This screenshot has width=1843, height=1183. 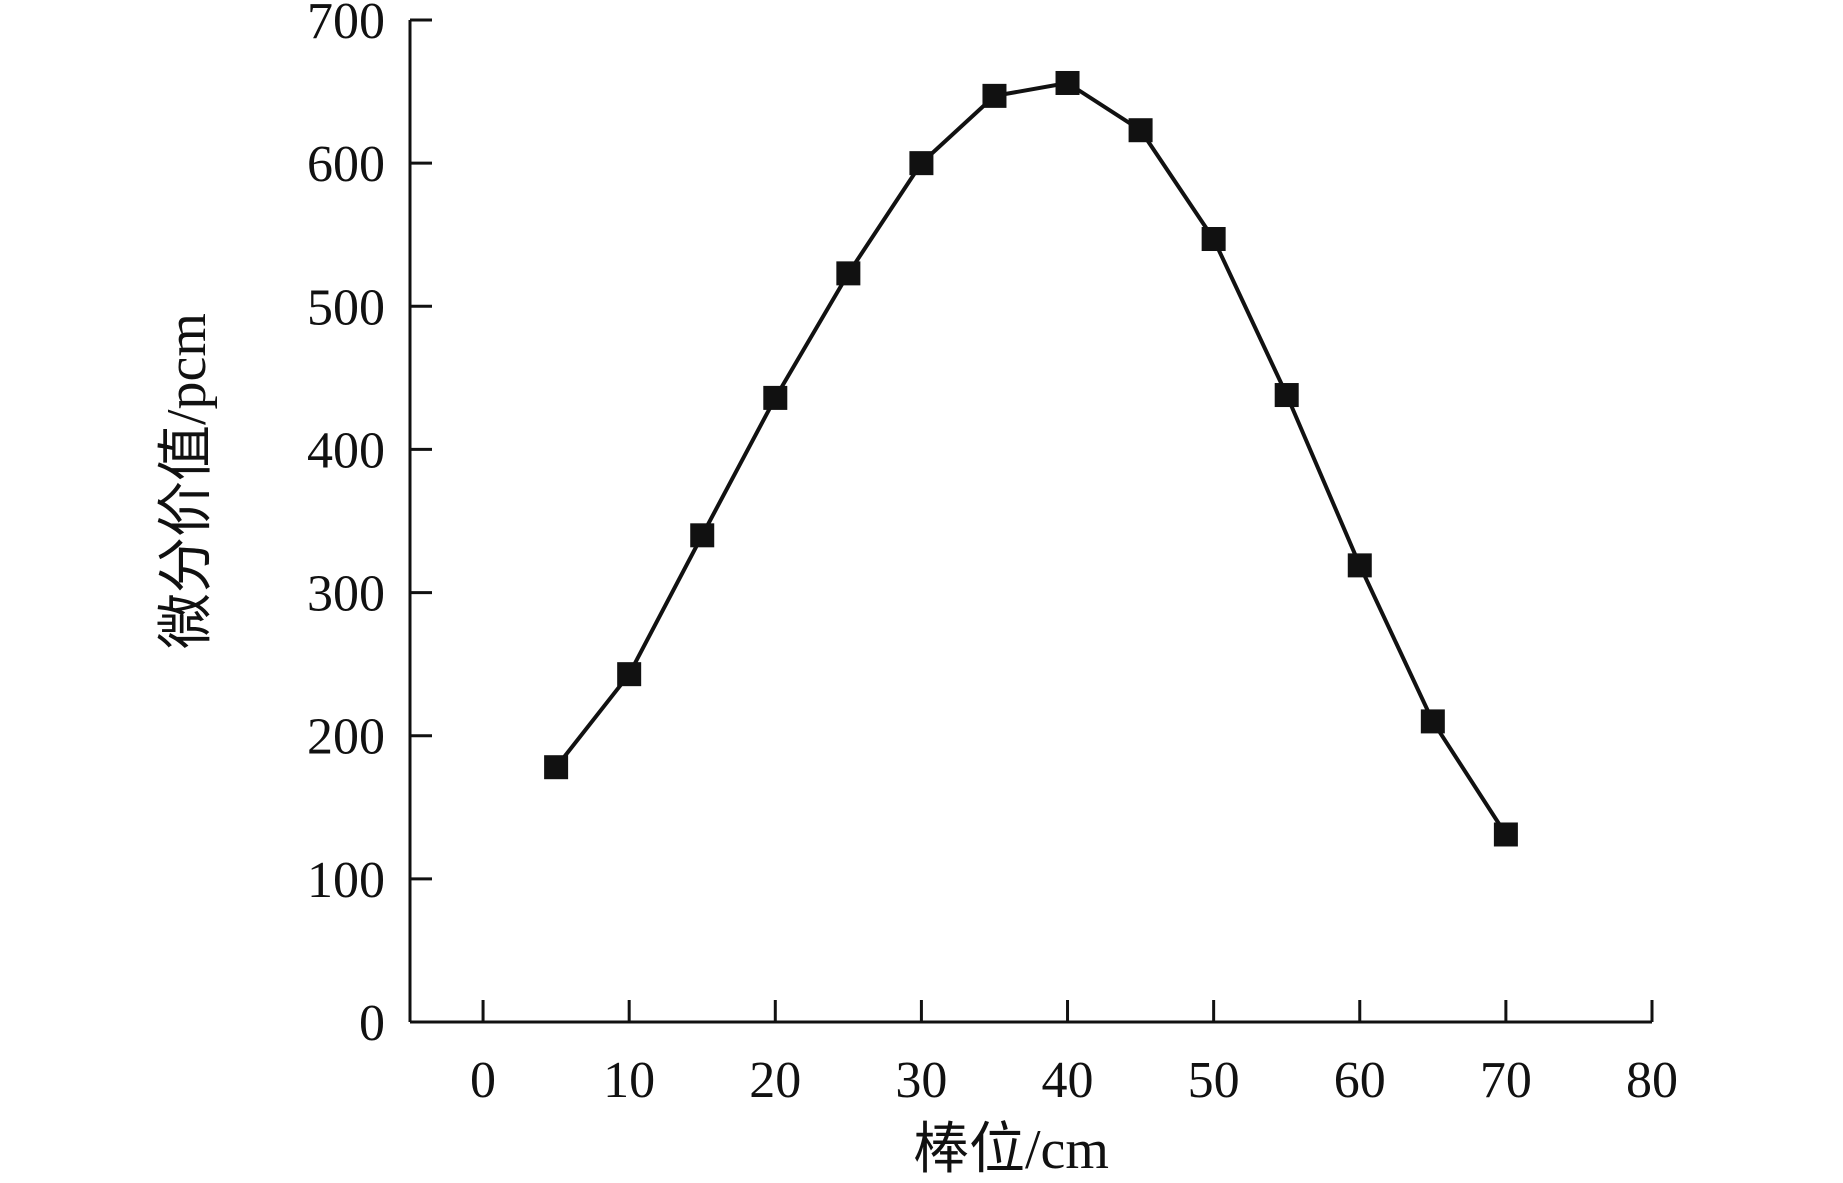 What do you see at coordinates (1652, 1080) in the screenshot?
I see `x-tick-label: 80` at bounding box center [1652, 1080].